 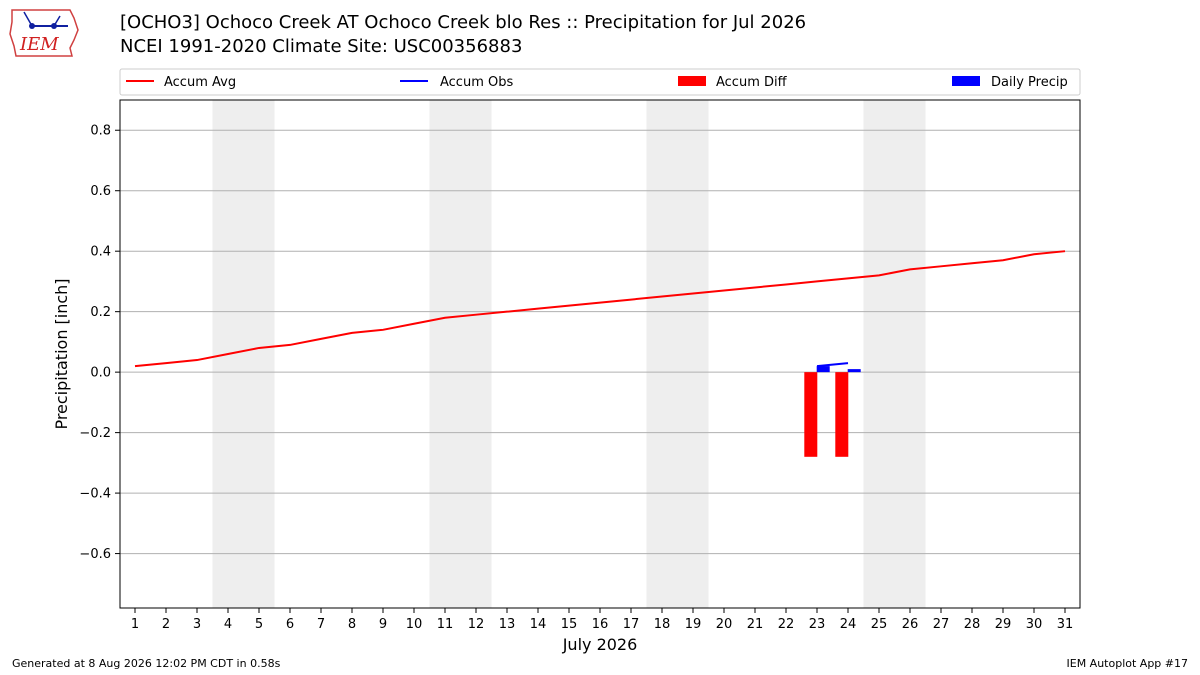 I want to click on xtick-label: 31, so click(x=1065, y=624).